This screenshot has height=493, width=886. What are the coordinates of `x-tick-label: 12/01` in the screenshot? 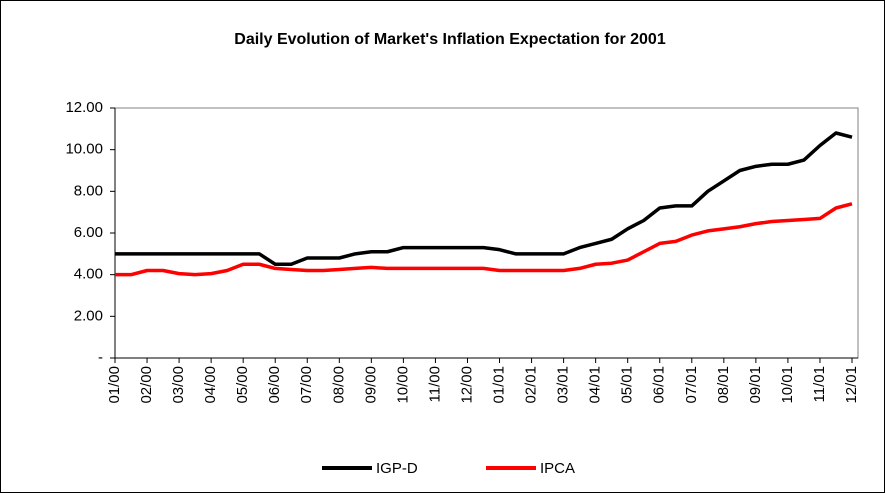 It's located at (851, 385).